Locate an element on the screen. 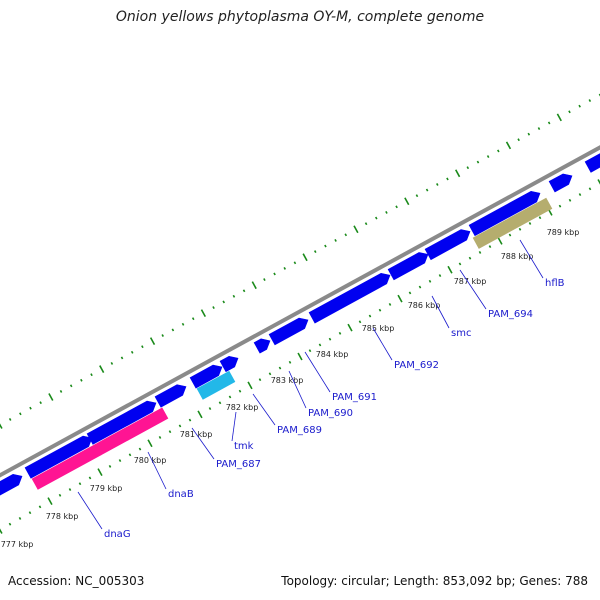 Image resolution: width=600 pixels, height=600 pixels. gene-label: hflB is located at coordinates (555, 283).